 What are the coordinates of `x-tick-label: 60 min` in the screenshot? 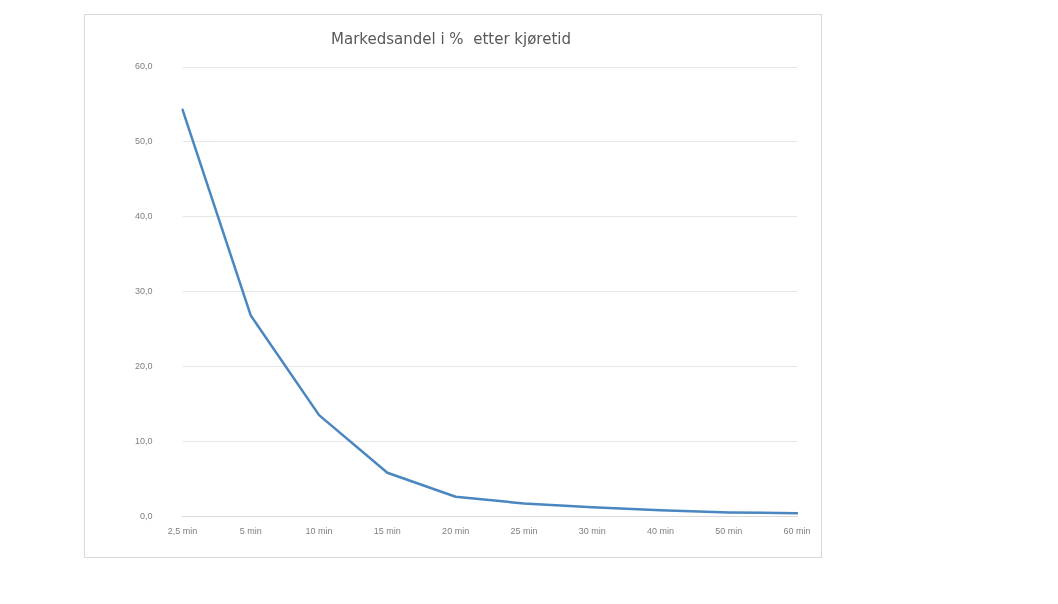 It's located at (797, 531).